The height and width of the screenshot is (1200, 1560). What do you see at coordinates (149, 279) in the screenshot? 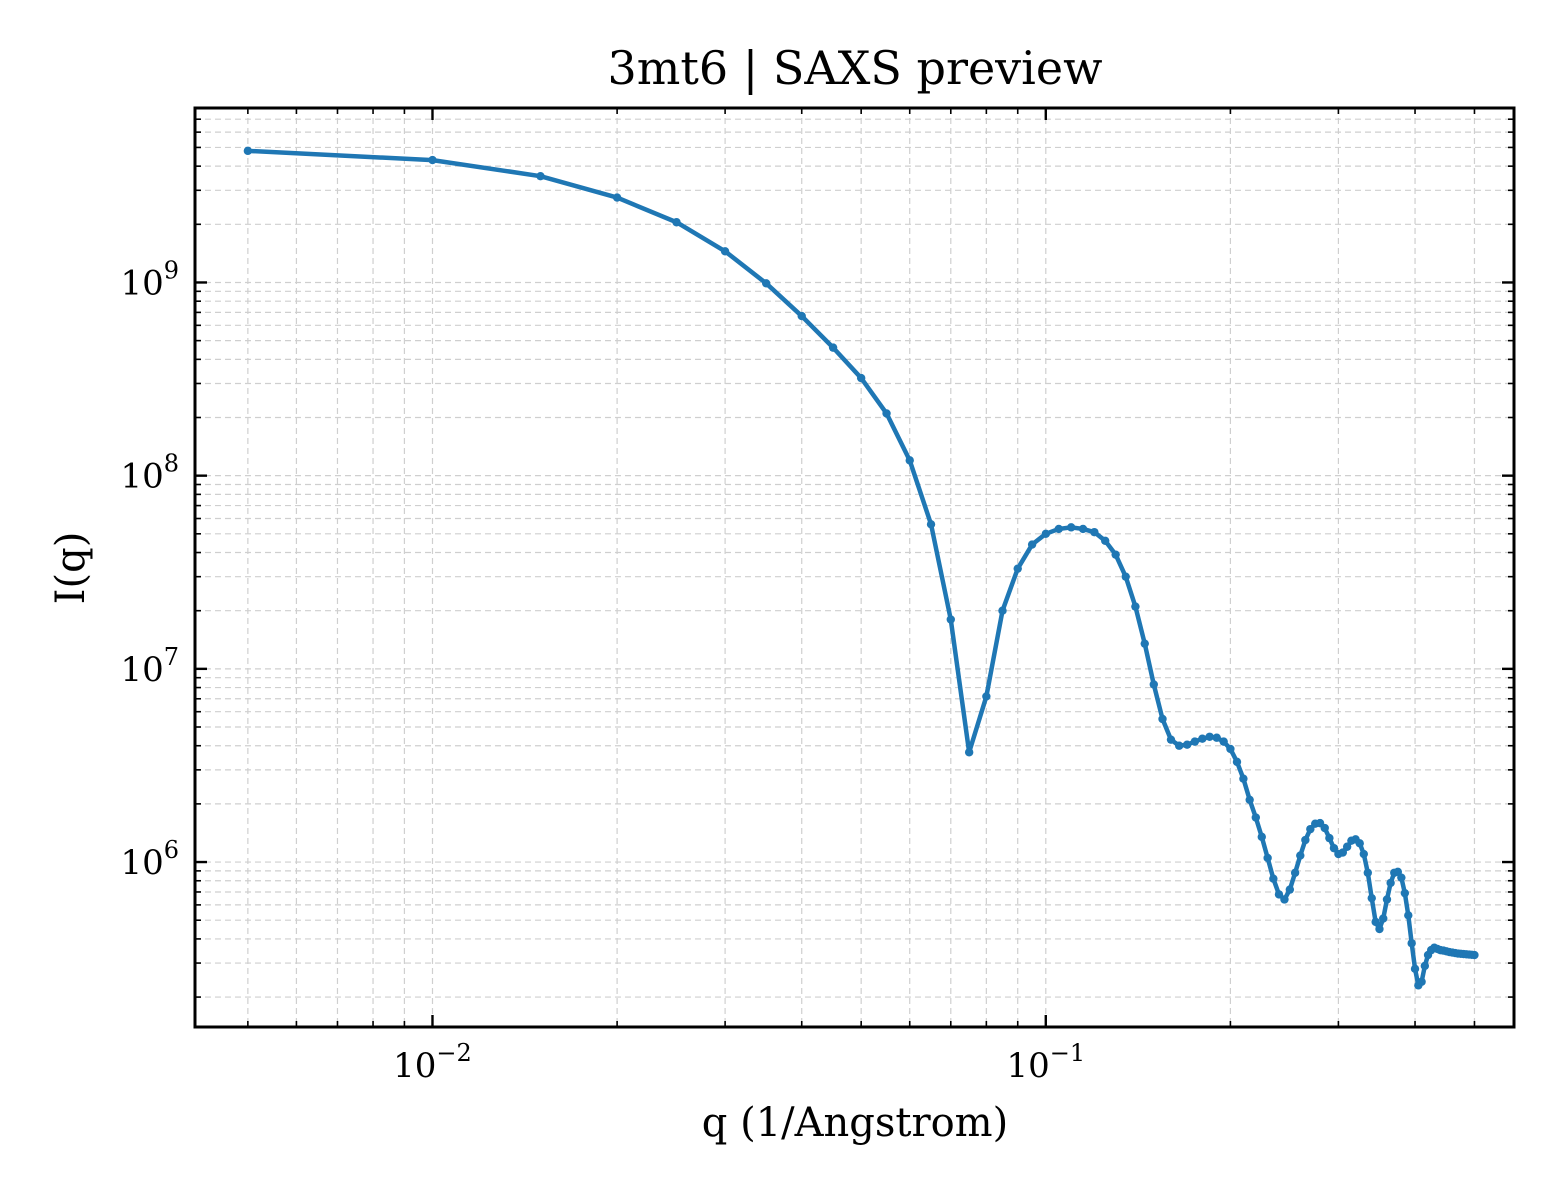
I see `y-tick-label: 10⁹` at bounding box center [149, 279].